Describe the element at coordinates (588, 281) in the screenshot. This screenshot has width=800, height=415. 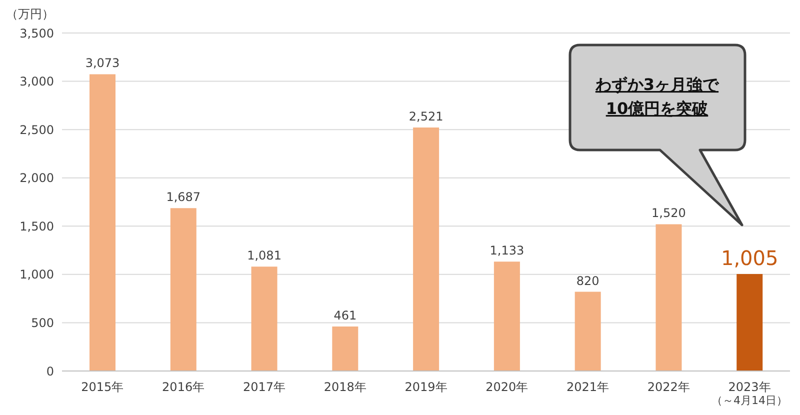
I see `data-label: 820` at that location.